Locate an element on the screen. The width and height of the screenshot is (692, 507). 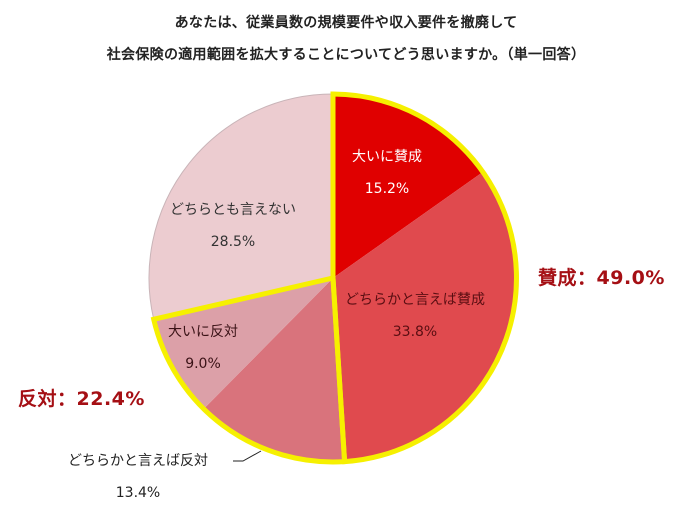
label-name: どちらとも言えない is located at coordinates (233, 210).